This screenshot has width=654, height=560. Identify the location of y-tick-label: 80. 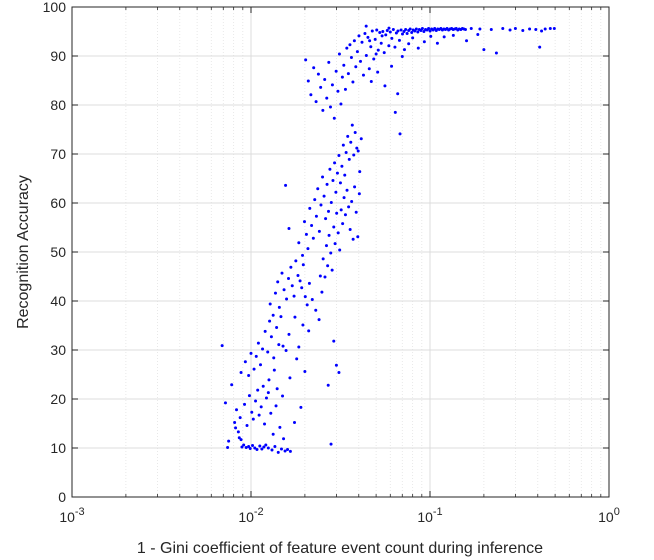
(58, 105).